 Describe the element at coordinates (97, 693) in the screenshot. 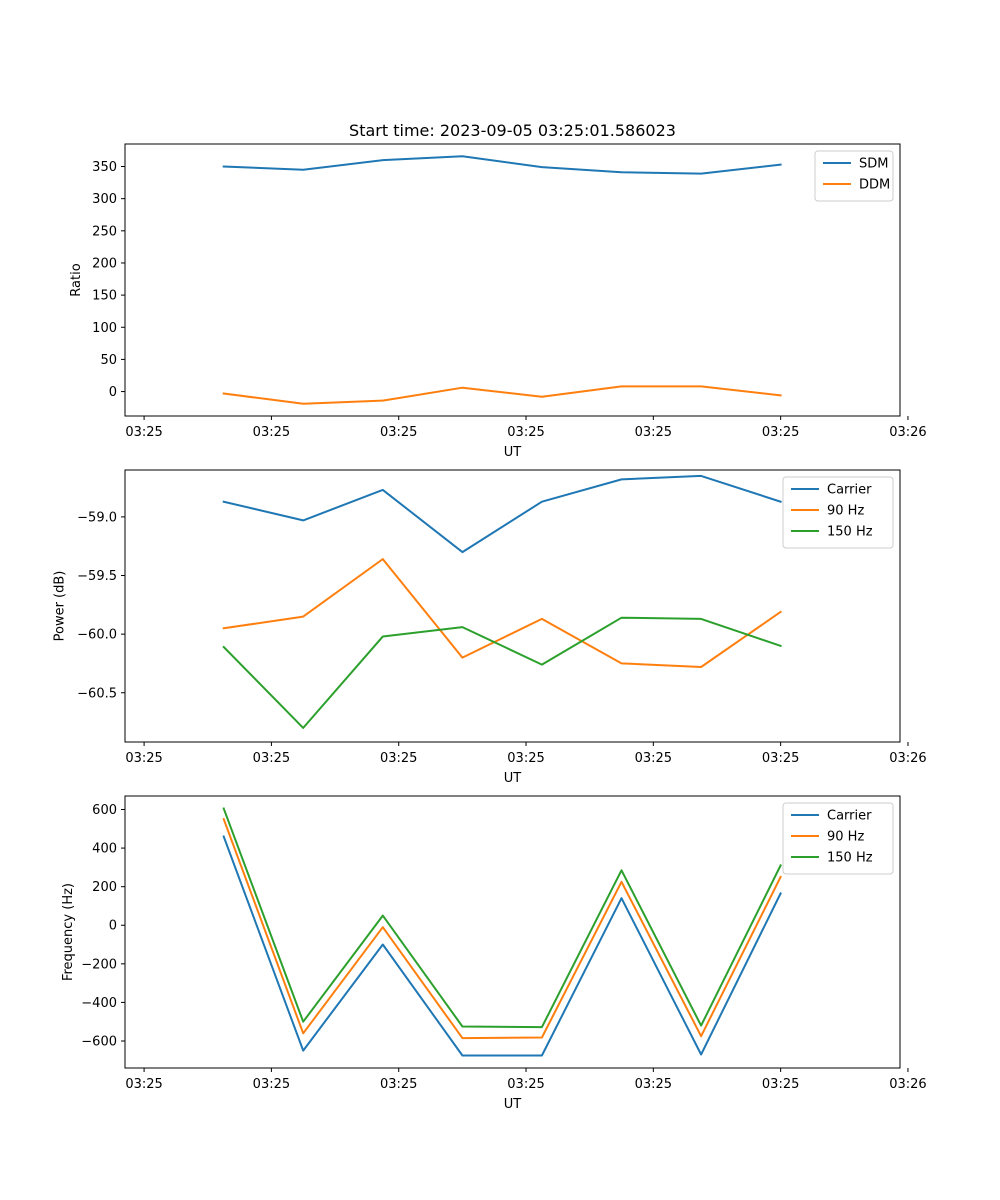

I see `y-tick-label: −60.5` at that location.